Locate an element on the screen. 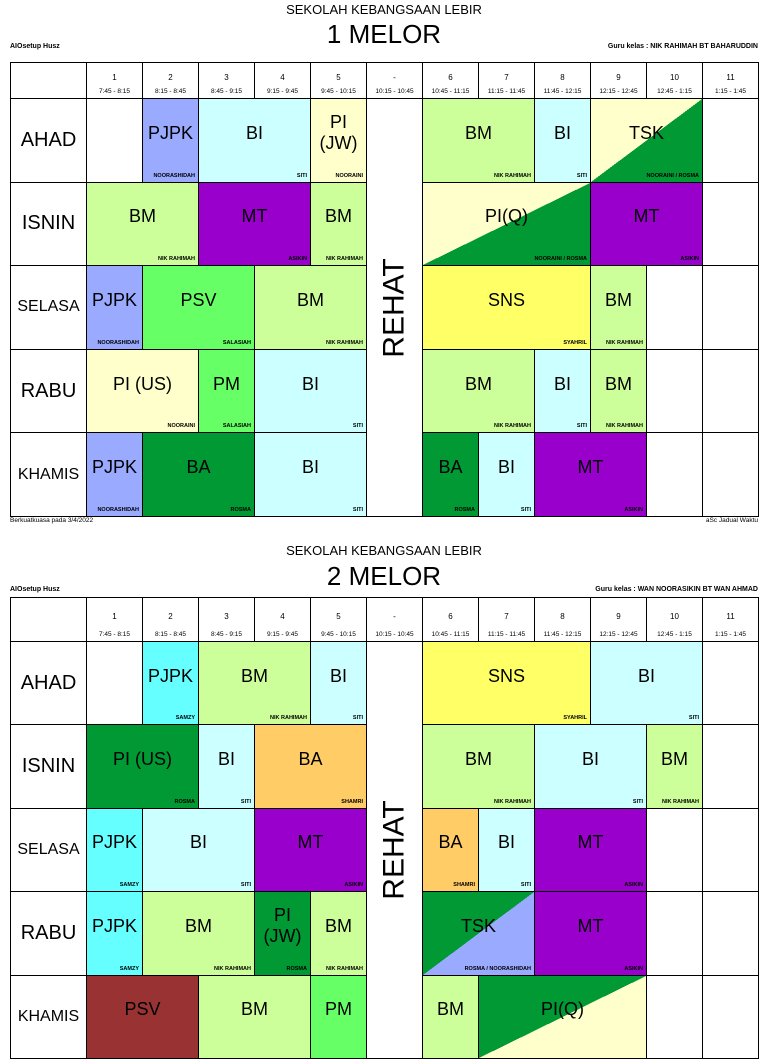  teacher: NOORASHIDAH is located at coordinates (118, 509).